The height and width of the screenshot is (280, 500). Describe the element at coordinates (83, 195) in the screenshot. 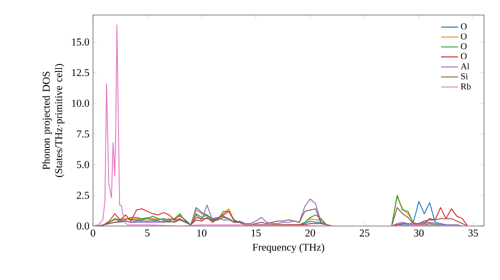

I see `y-tick-label: 2.5` at that location.